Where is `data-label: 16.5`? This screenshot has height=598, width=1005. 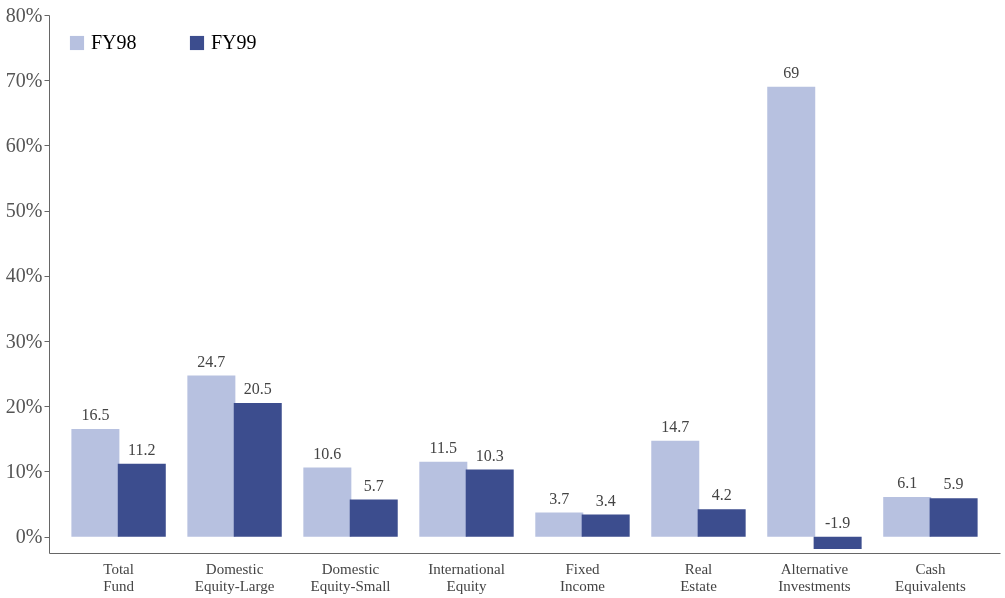 data-label: 16.5 is located at coordinates (95, 415).